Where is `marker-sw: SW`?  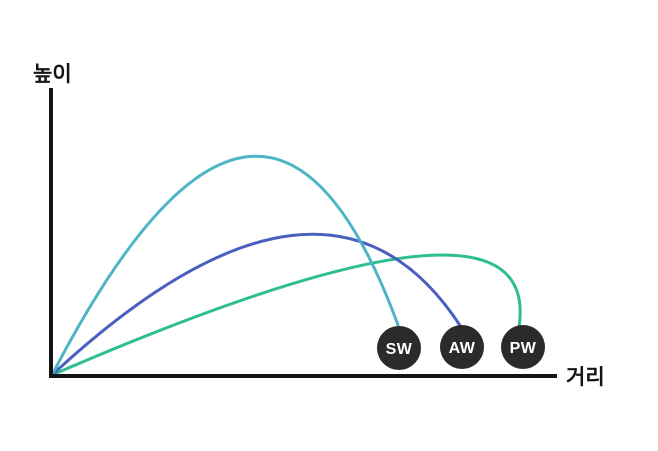 marker-sw: SW is located at coordinates (399, 348).